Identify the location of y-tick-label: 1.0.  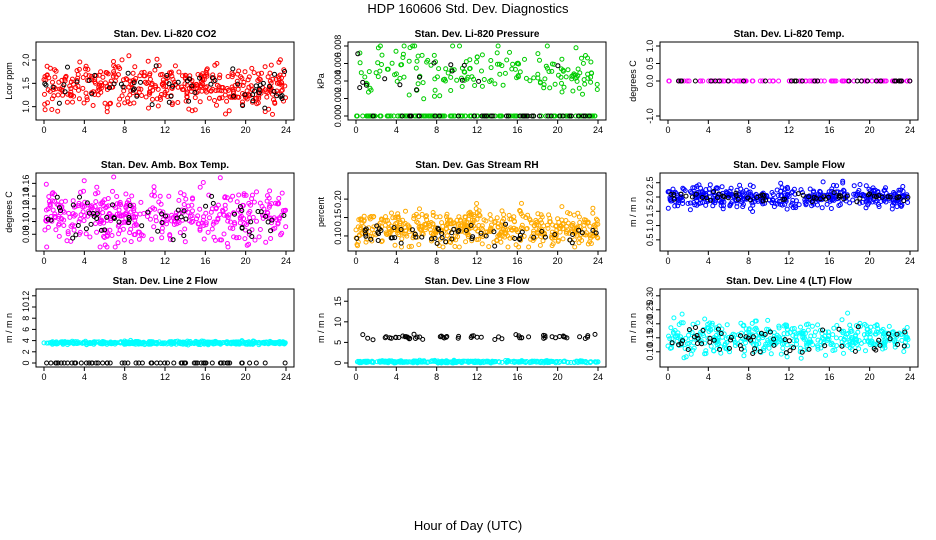
(650, 46).